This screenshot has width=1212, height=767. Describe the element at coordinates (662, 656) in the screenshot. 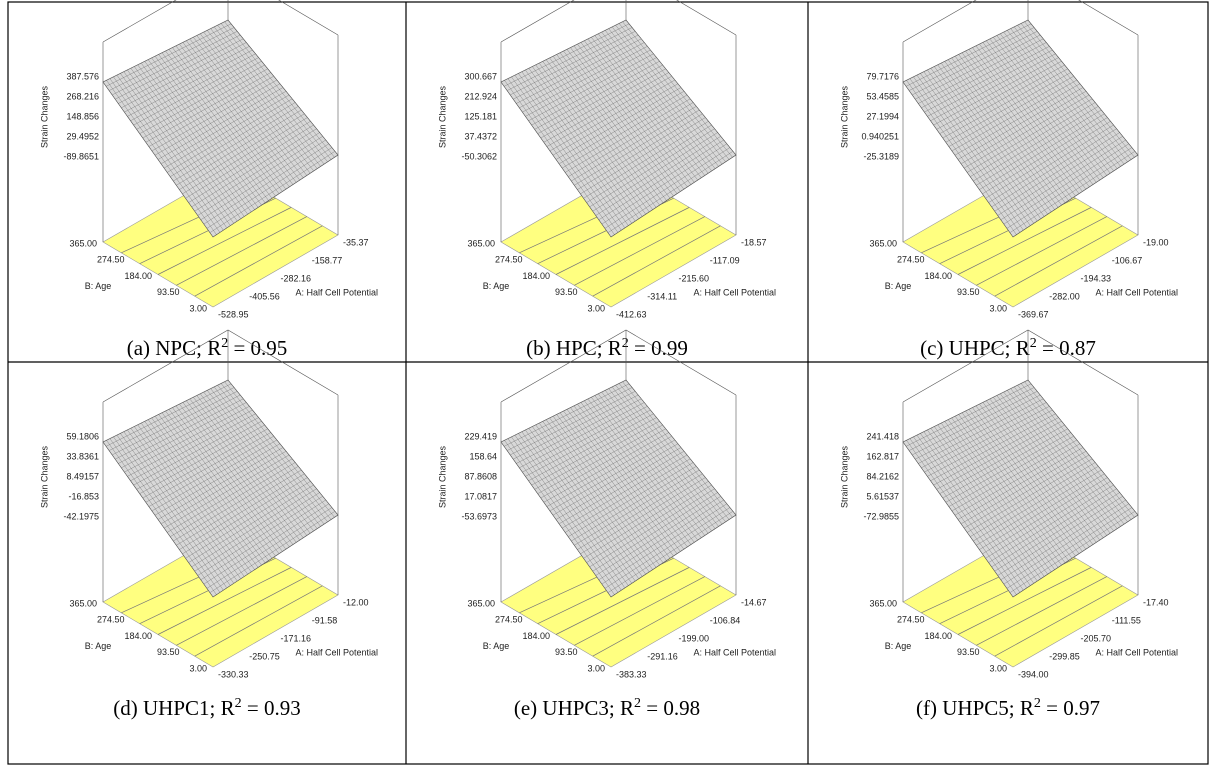

I see `hcp-tick-label: -291.16` at that location.